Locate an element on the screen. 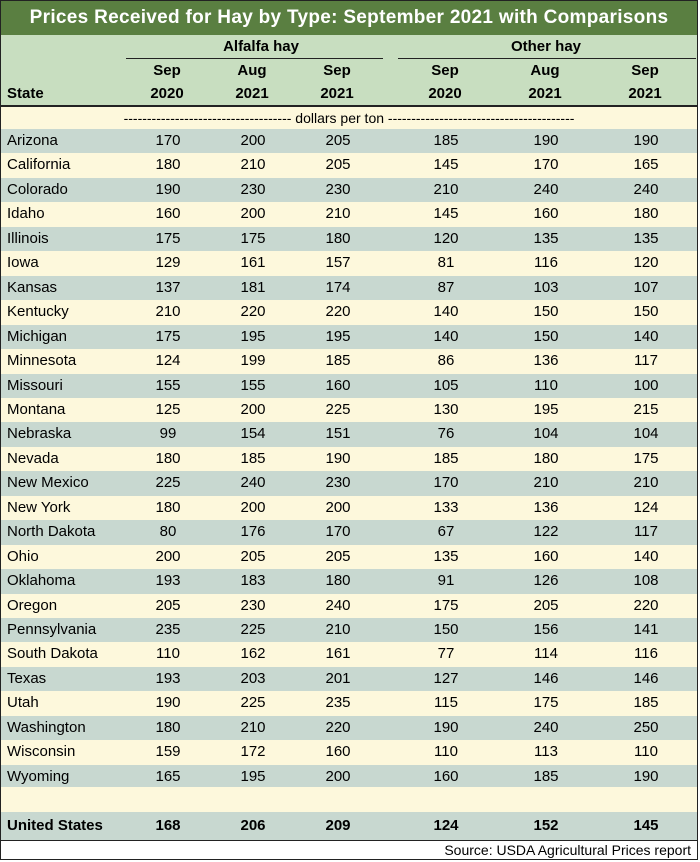 The image size is (700, 862). price-cell: 185 is located at coordinates (338, 361).